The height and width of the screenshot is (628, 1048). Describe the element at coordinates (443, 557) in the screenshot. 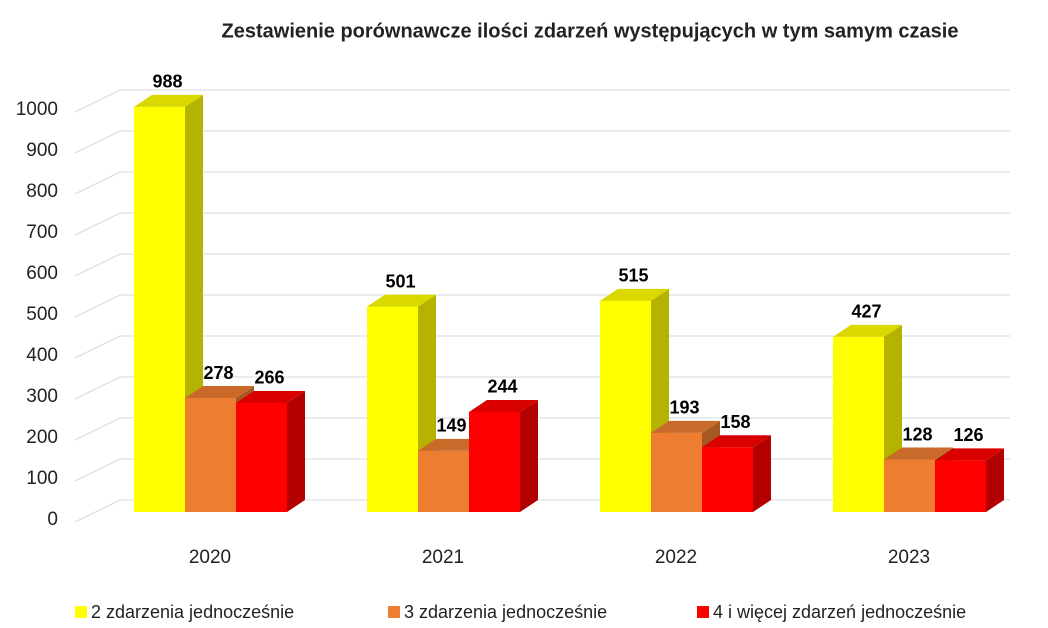

I see `x-tick-label: 2021` at that location.